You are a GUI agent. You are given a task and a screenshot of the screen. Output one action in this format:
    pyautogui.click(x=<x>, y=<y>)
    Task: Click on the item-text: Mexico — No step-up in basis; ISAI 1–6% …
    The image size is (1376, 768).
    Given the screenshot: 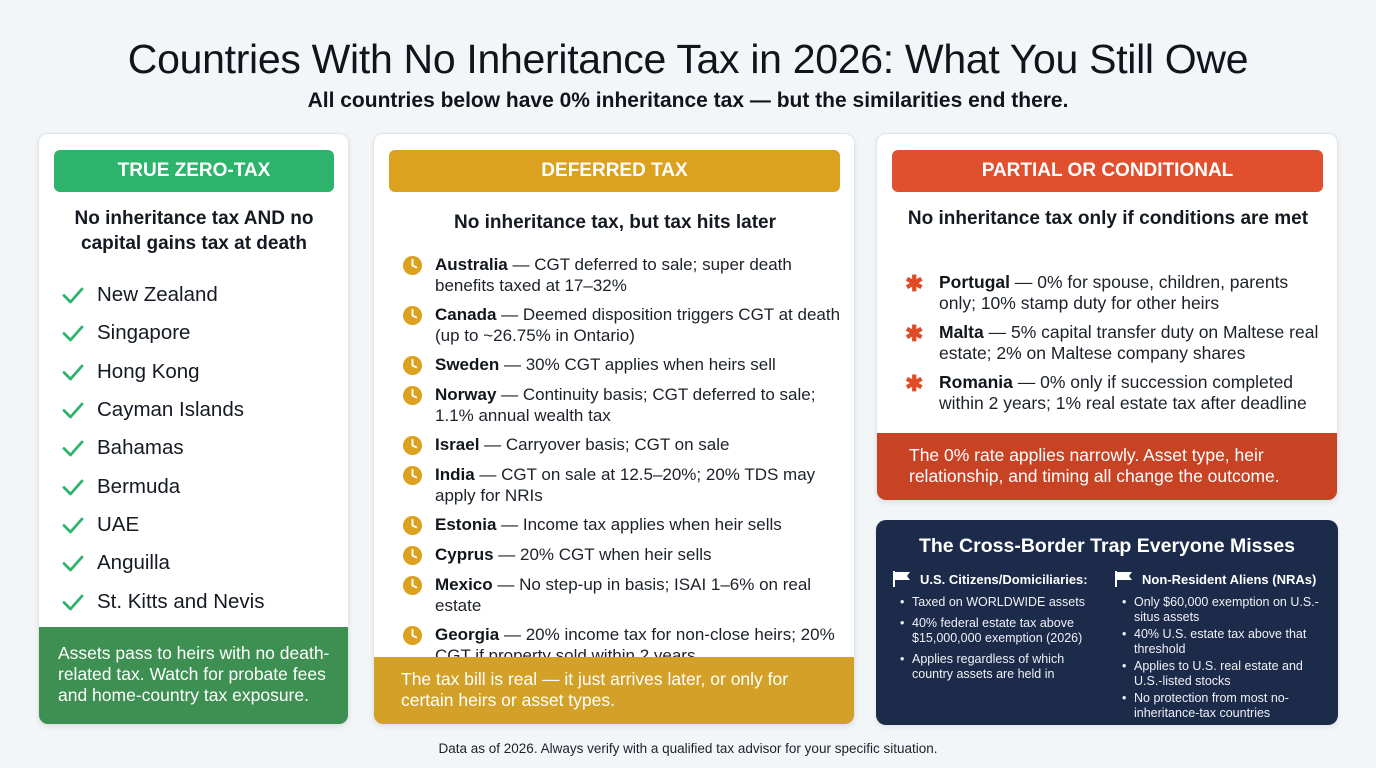 What is the action you would take?
    pyautogui.click(x=638, y=595)
    